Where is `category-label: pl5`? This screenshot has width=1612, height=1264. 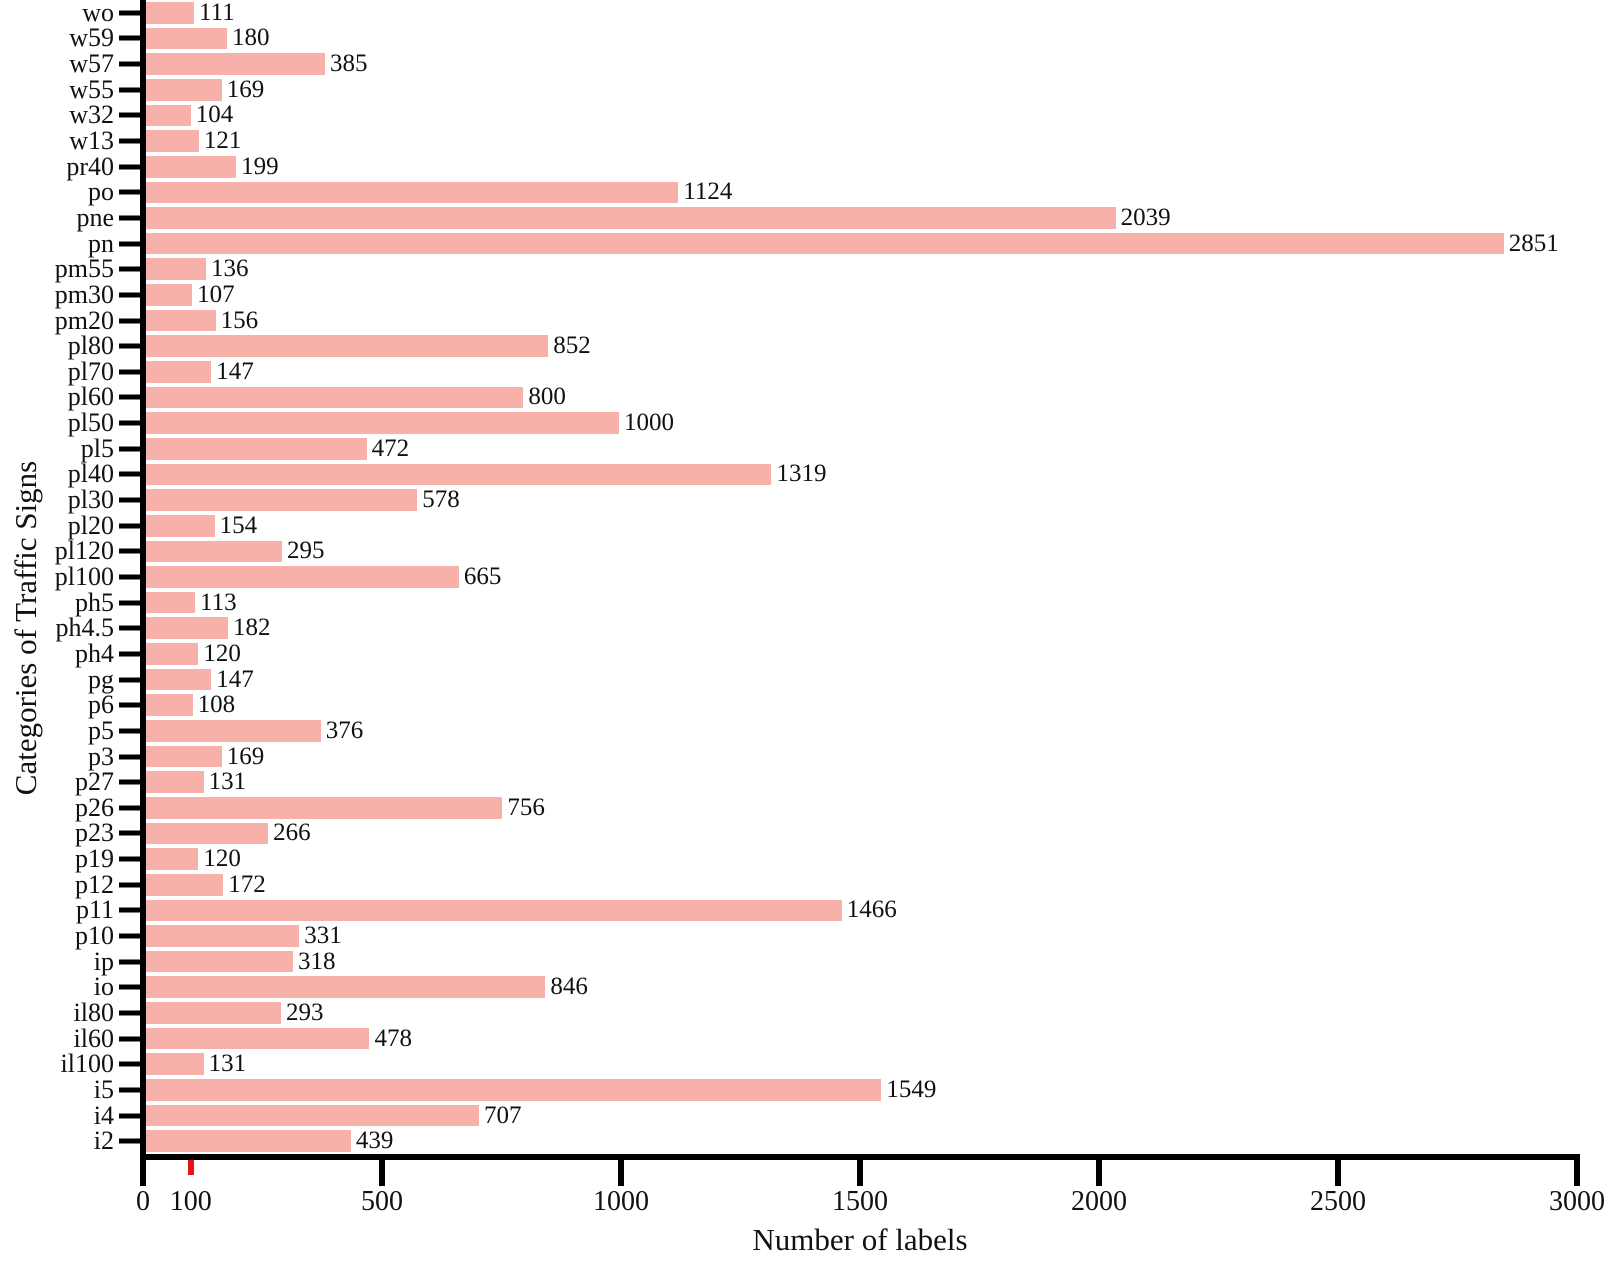 category-label: pl5 is located at coordinates (97, 448).